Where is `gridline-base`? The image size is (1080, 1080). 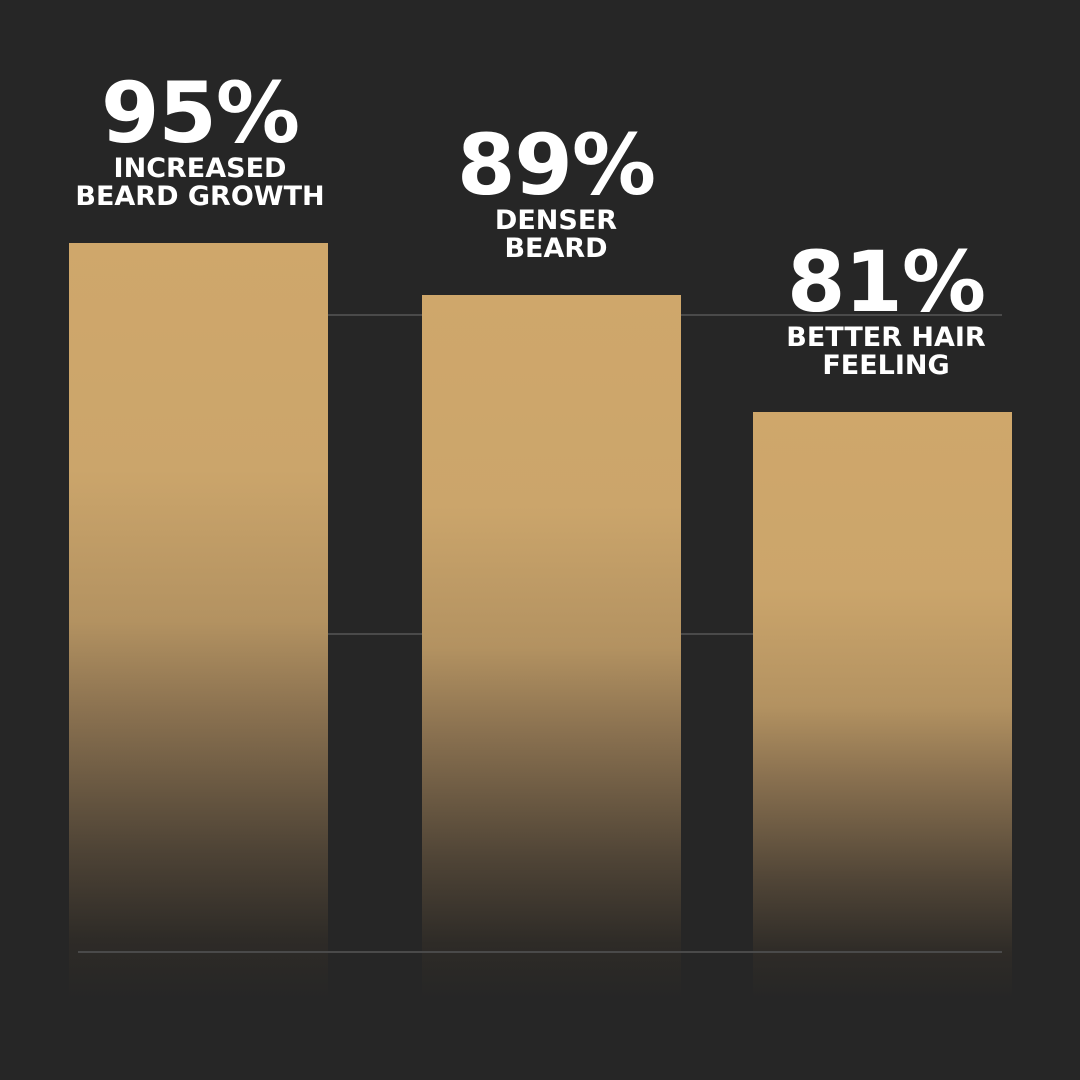
gridline-base is located at coordinates (540, 952).